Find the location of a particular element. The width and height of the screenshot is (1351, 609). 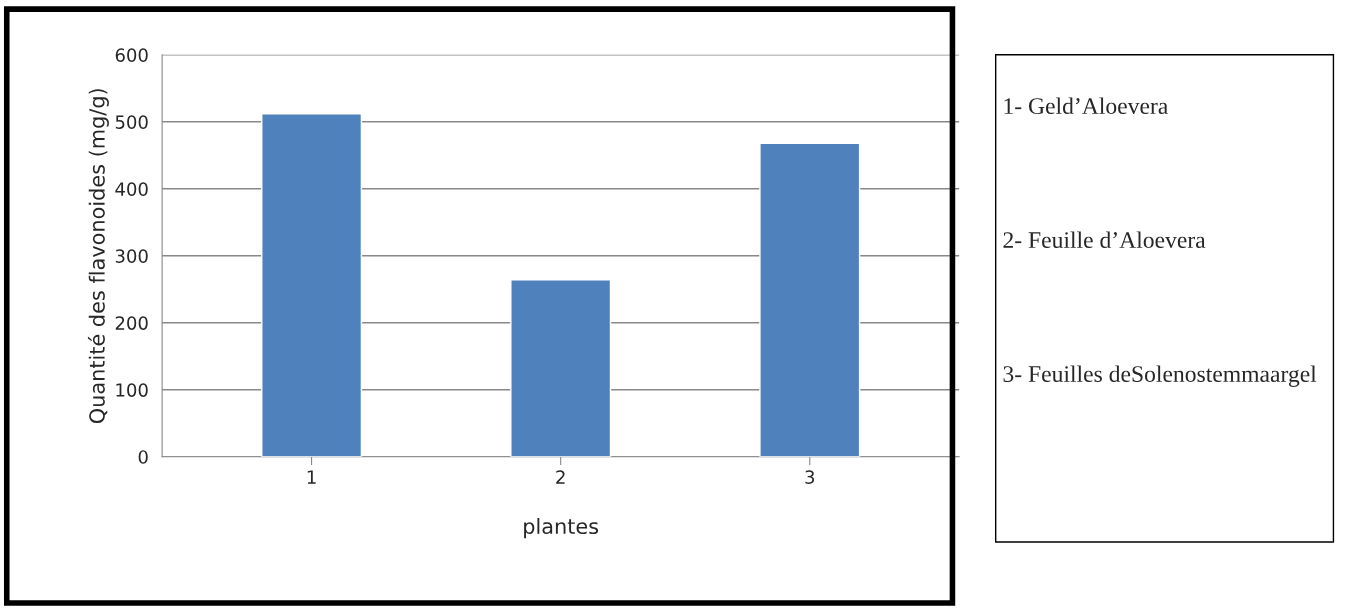

x-tick-label: 3 is located at coordinates (810, 477).